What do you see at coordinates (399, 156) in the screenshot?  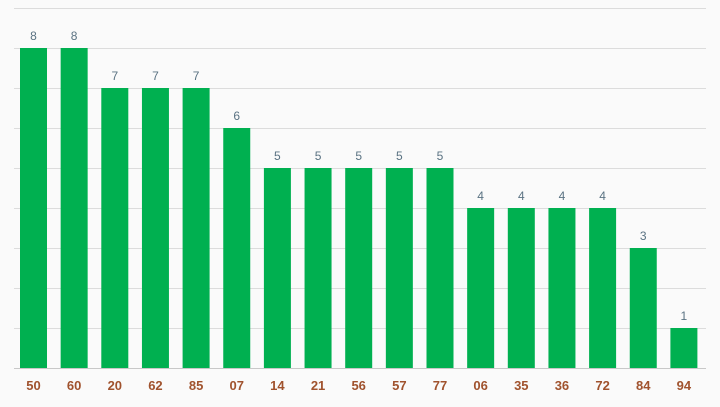 I see `value-label-57: 5` at bounding box center [399, 156].